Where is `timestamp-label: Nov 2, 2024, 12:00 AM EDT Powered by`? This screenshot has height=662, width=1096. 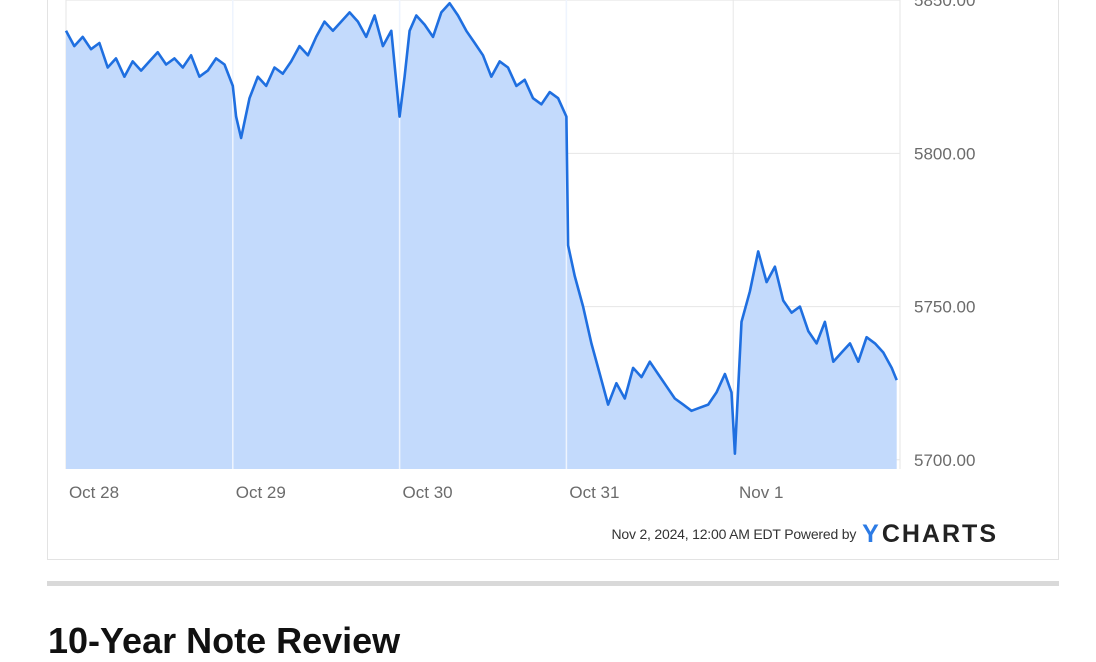 timestamp-label: Nov 2, 2024, 12:00 AM EDT Powered by is located at coordinates (734, 534).